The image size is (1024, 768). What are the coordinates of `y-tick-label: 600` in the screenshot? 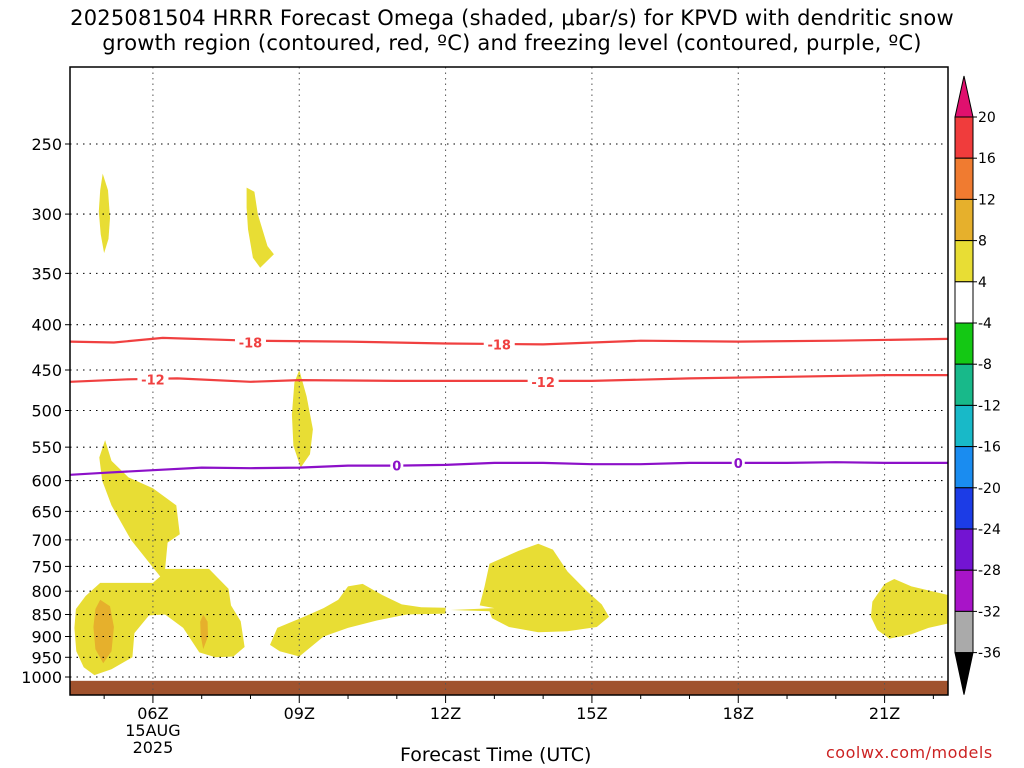 It's located at (46, 481).